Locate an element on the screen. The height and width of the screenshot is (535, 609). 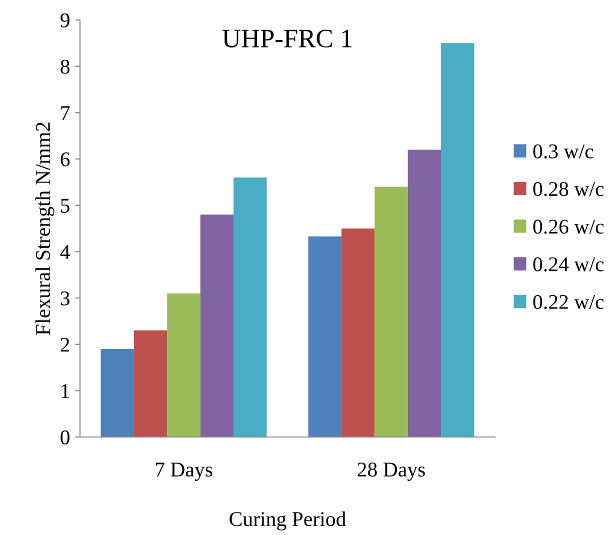
y-axis-title: Flexural Strength N/mm2 is located at coordinates (44, 228).